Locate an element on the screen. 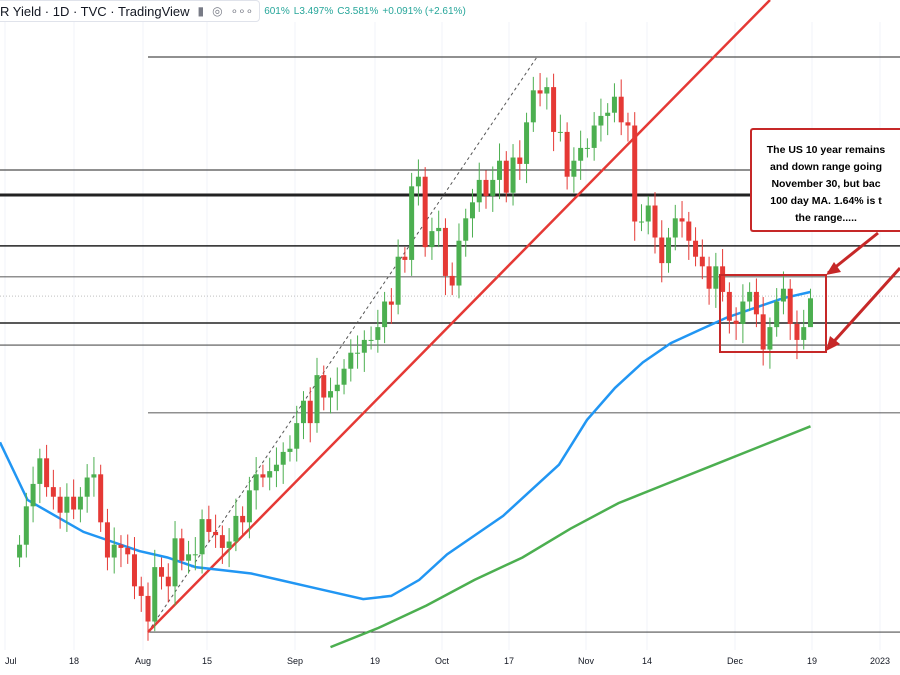  x-tick: 19 is located at coordinates (375, 661).